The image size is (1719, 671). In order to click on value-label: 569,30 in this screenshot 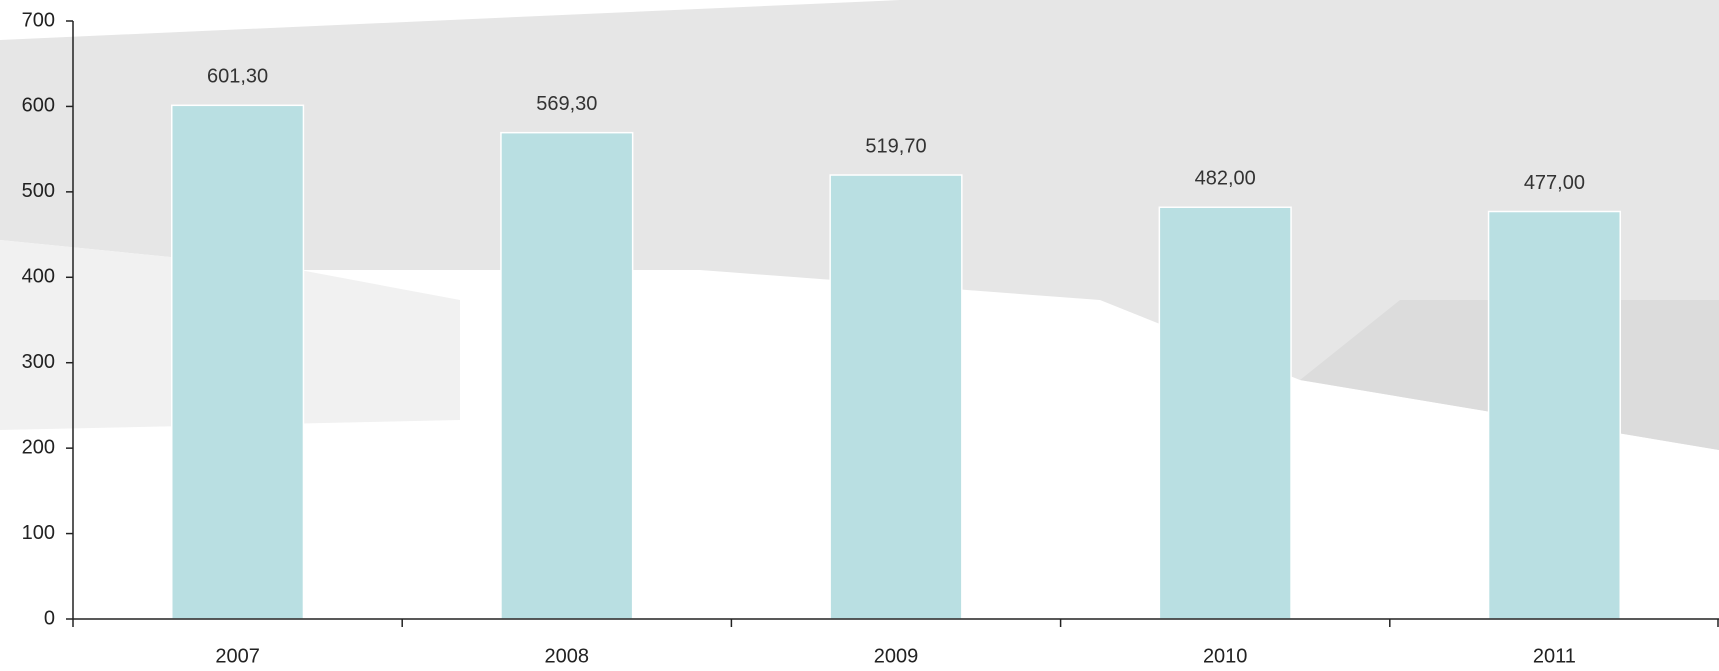, I will do `click(566, 104)`.